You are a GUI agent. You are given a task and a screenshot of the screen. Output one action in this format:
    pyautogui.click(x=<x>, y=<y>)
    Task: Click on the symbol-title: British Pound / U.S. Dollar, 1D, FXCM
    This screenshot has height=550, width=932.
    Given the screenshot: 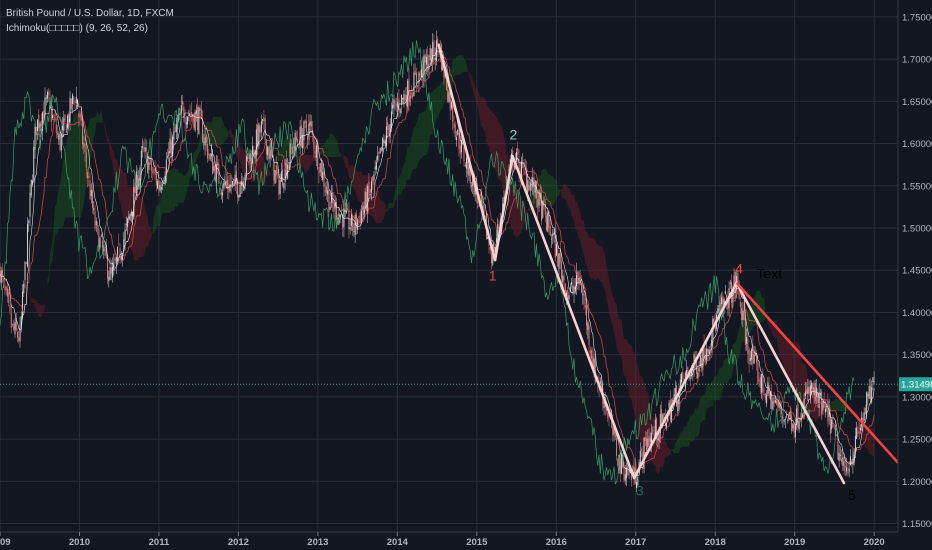 What is the action you would take?
    pyautogui.click(x=90, y=13)
    